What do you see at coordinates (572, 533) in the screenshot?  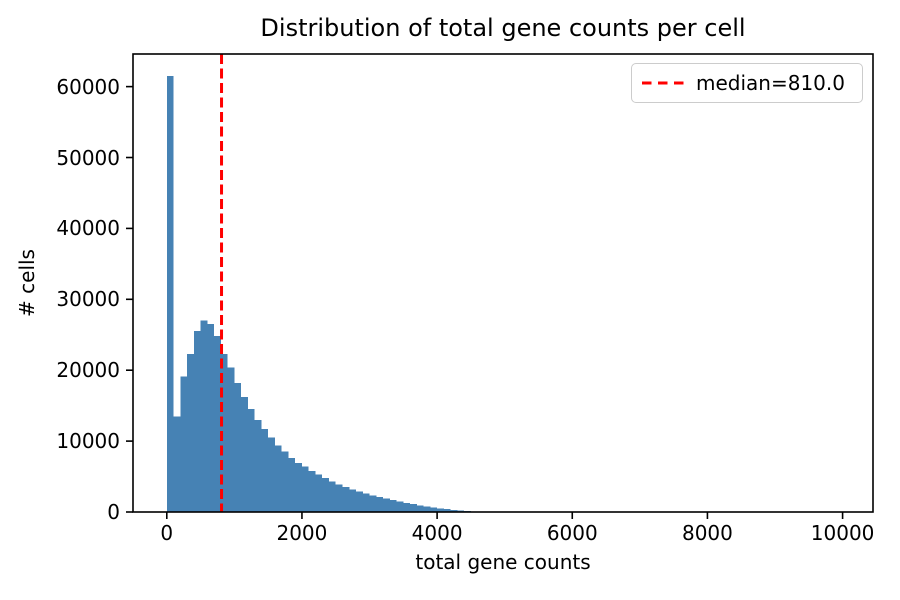 I see `x-tick-label: 6000` at bounding box center [572, 533].